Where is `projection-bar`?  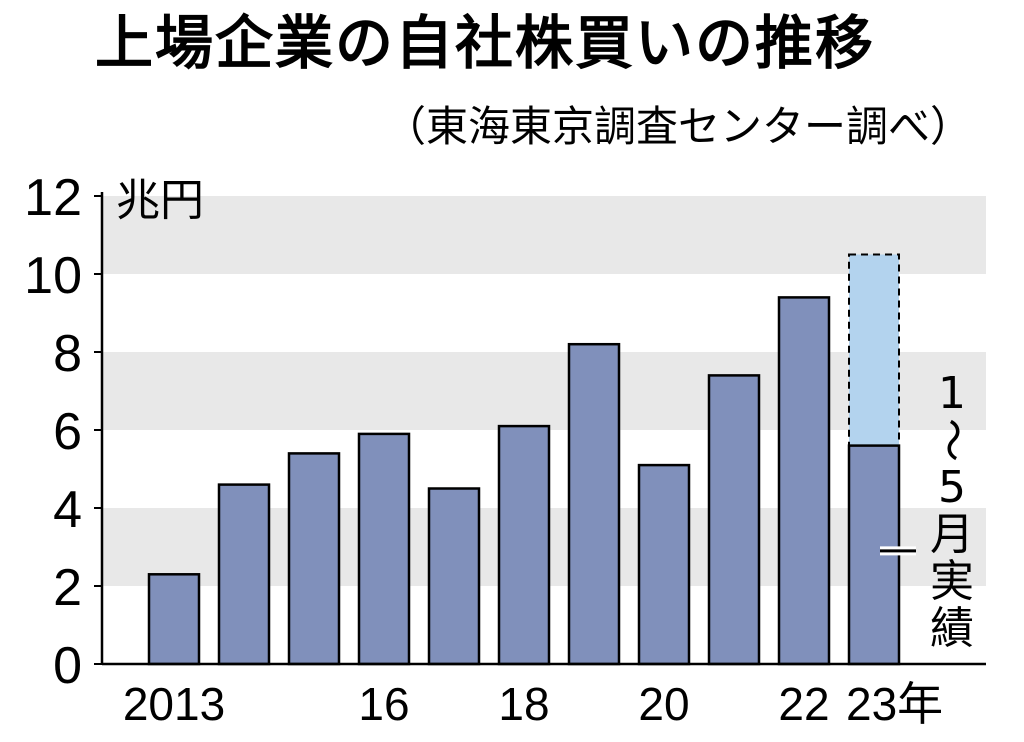 projection-bar is located at coordinates (874, 350).